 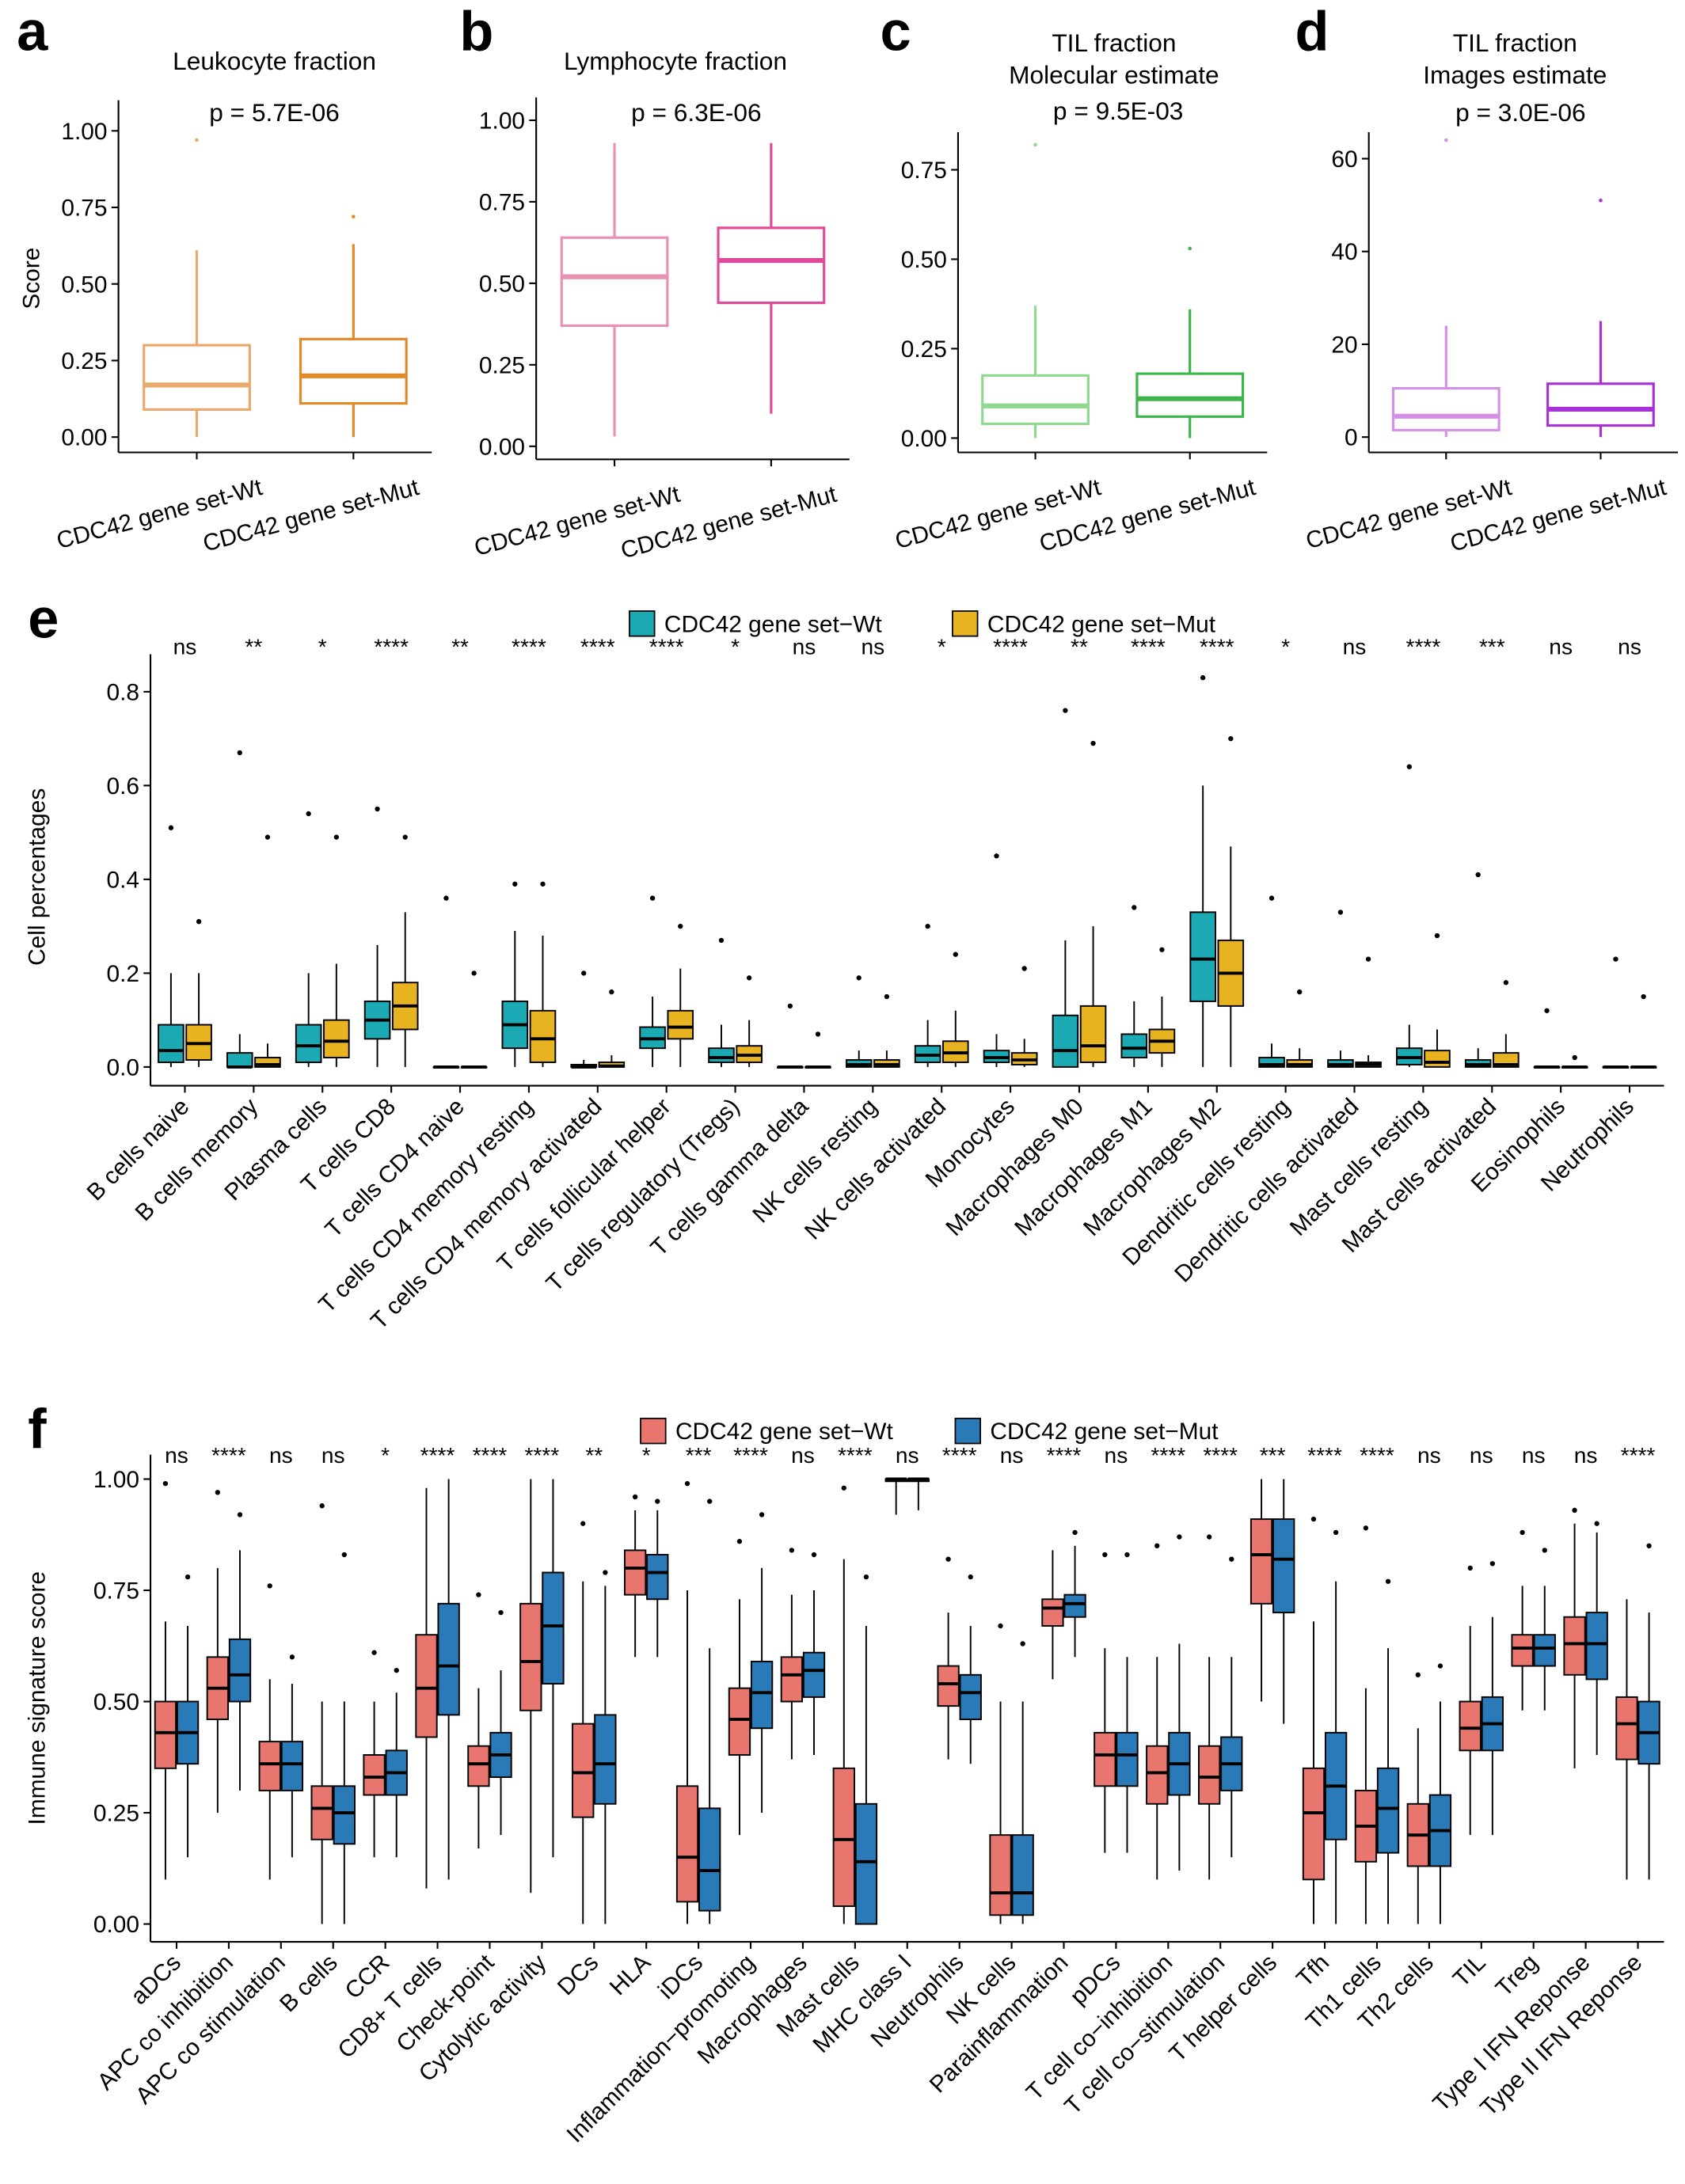 What do you see at coordinates (654, 1431) in the screenshot?
I see `legend-key` at bounding box center [654, 1431].